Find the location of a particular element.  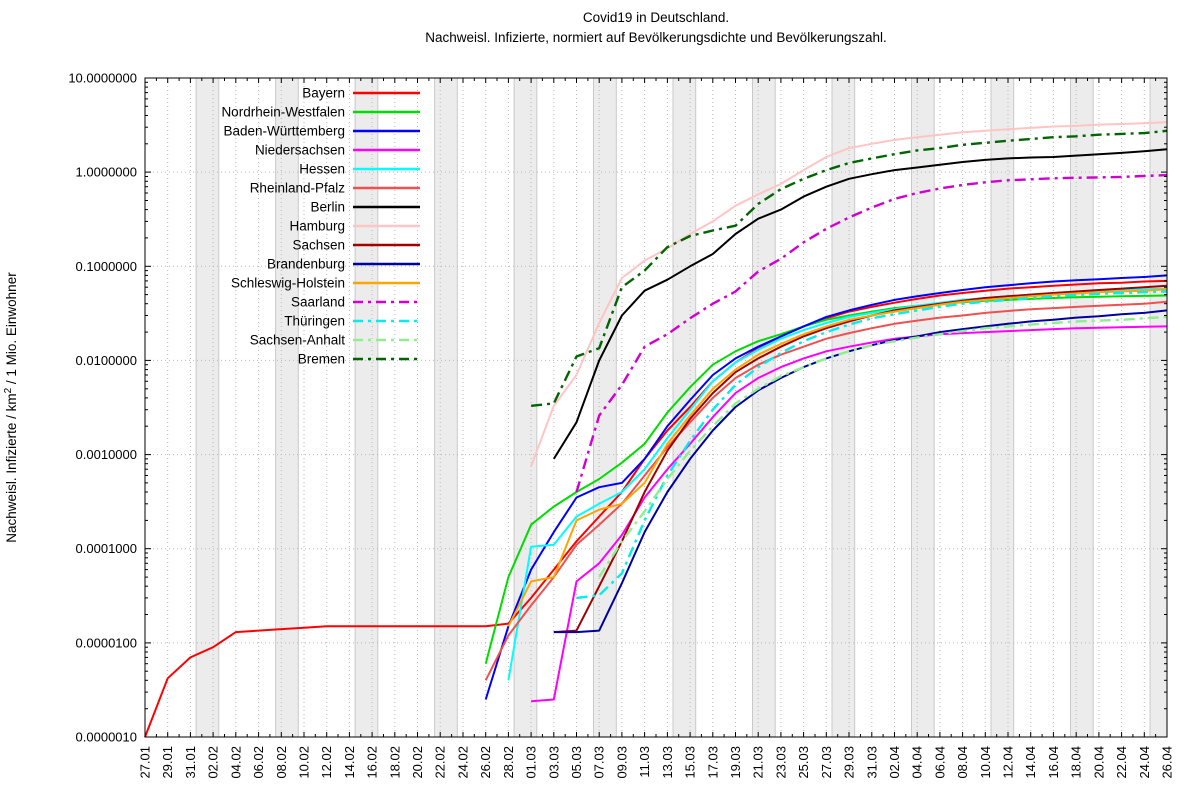

y-tick-label: 10.0000000 is located at coordinates (102, 78).